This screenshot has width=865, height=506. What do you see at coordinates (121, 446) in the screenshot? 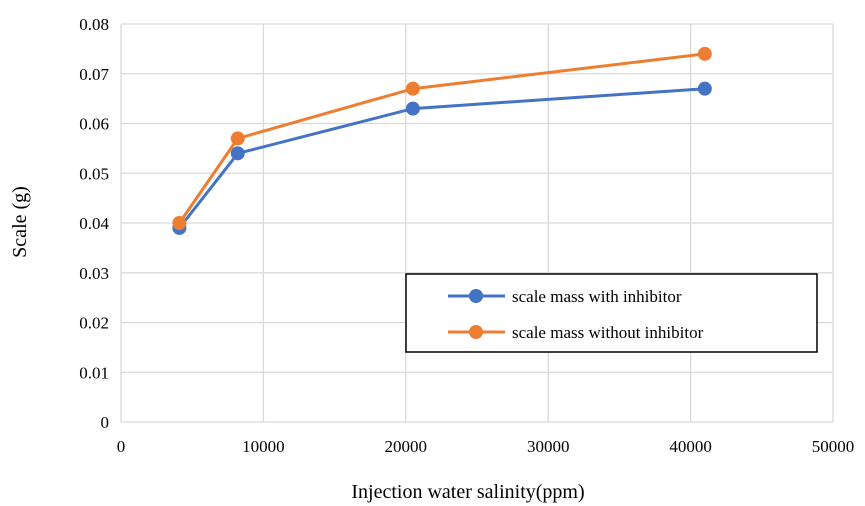
I see `x-tick-label: 0` at bounding box center [121, 446].